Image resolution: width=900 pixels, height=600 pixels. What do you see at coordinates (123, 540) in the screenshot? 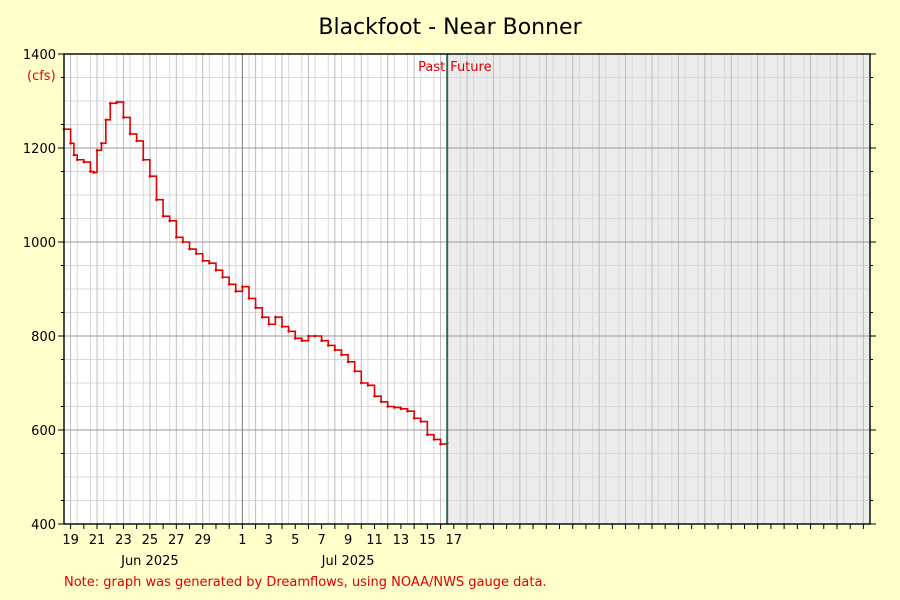
I see `x-tick-label: 23` at bounding box center [123, 540].